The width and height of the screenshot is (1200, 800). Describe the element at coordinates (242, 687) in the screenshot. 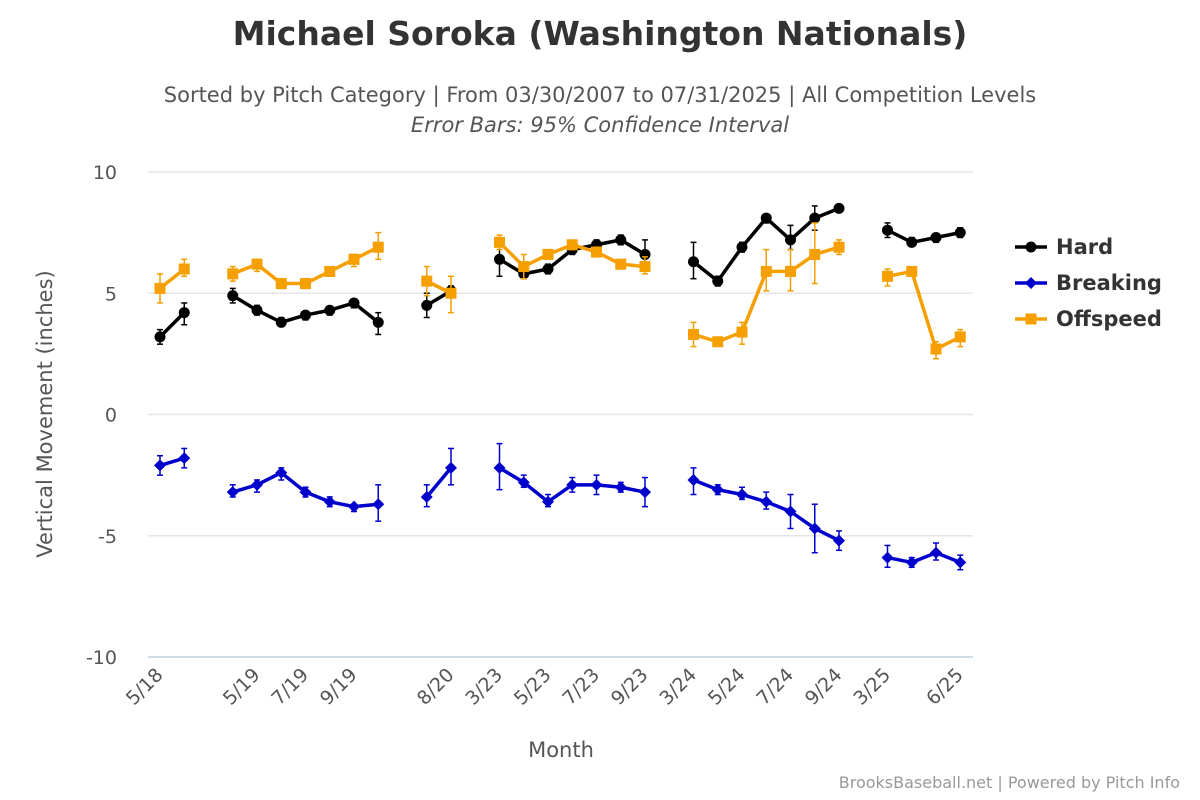

I see `x-tick-label: 5/19` at that location.